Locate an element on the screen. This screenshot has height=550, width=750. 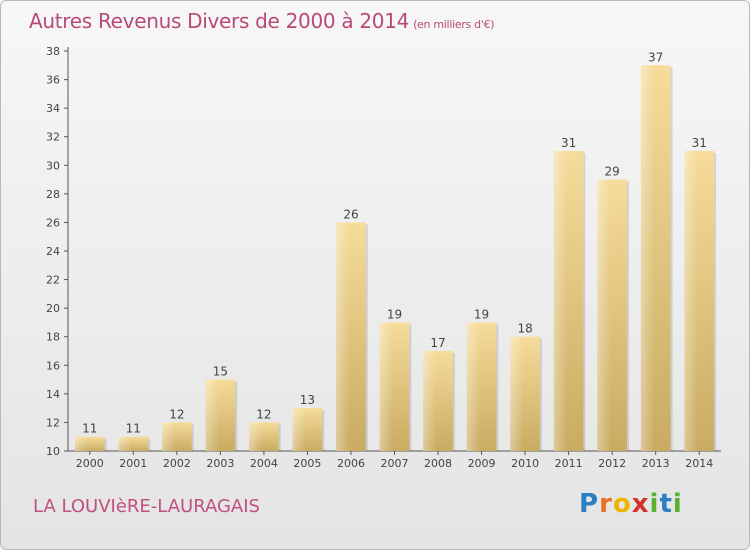
y-tick-label: 18 is located at coordinates (53, 337).